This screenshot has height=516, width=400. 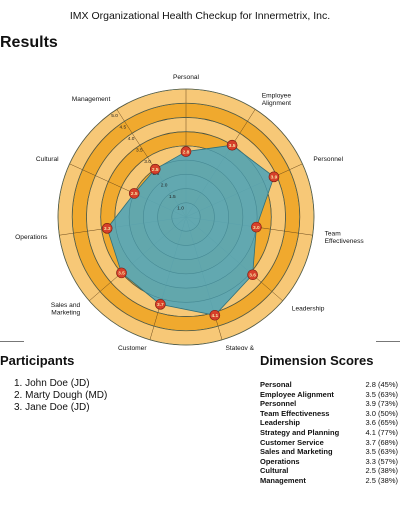 I want to click on score-value: 2.8 (45%), so click(x=381, y=384).